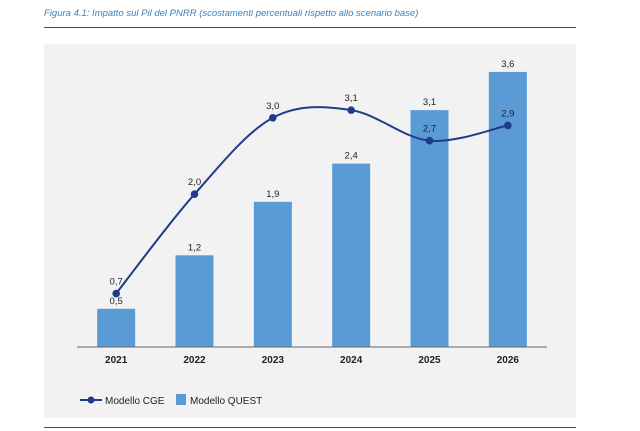  Describe the element at coordinates (91, 400) in the screenshot. I see `legend-line-marker` at that location.